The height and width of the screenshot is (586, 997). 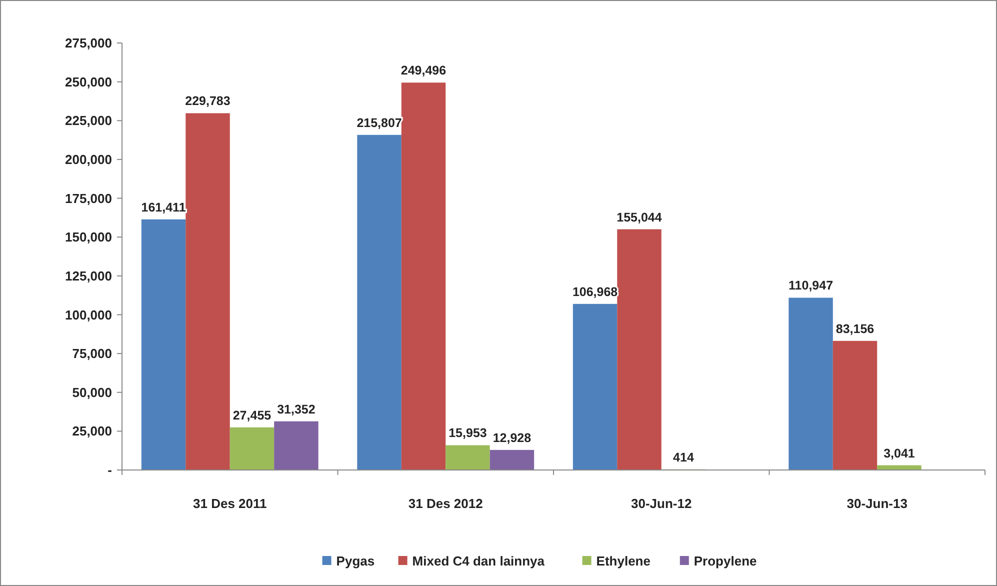 What do you see at coordinates (623, 561) in the screenshot?
I see `legend-label: Ethylene` at bounding box center [623, 561].